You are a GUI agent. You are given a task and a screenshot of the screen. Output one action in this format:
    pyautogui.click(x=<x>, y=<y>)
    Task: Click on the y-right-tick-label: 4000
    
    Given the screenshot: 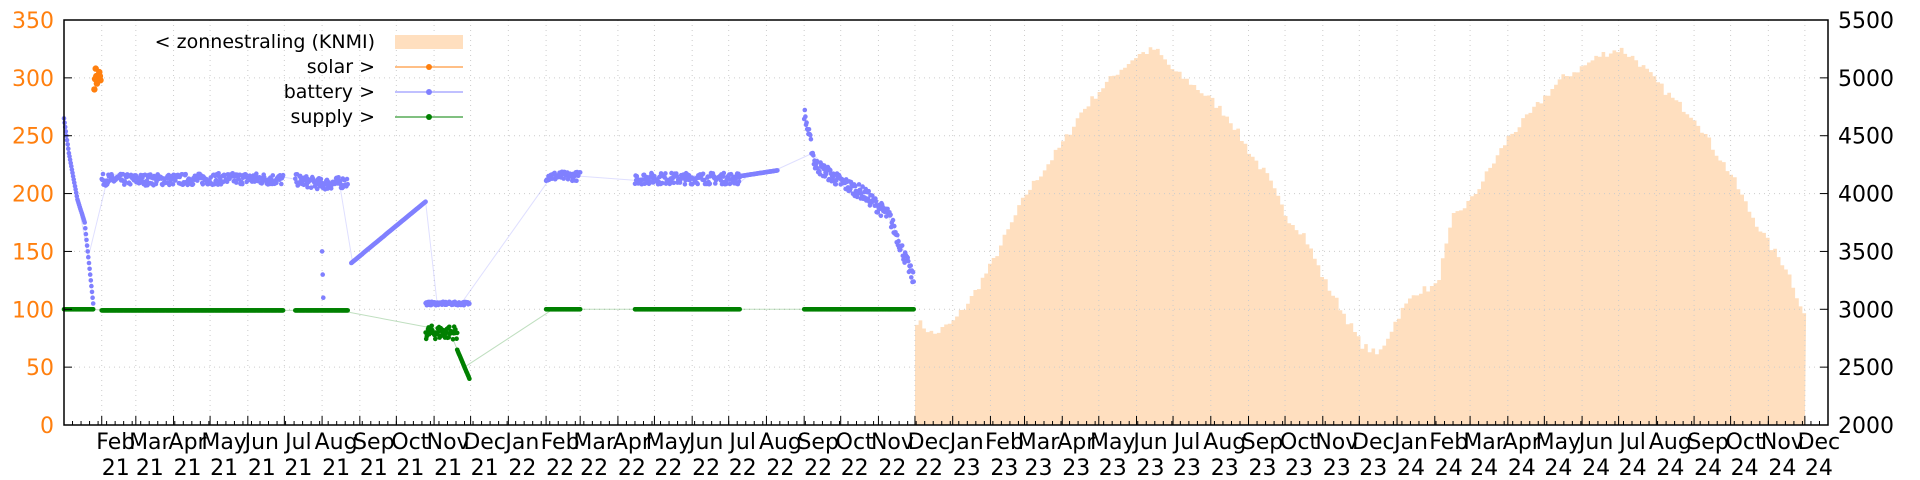 What is the action you would take?
    pyautogui.click(x=1866, y=195)
    